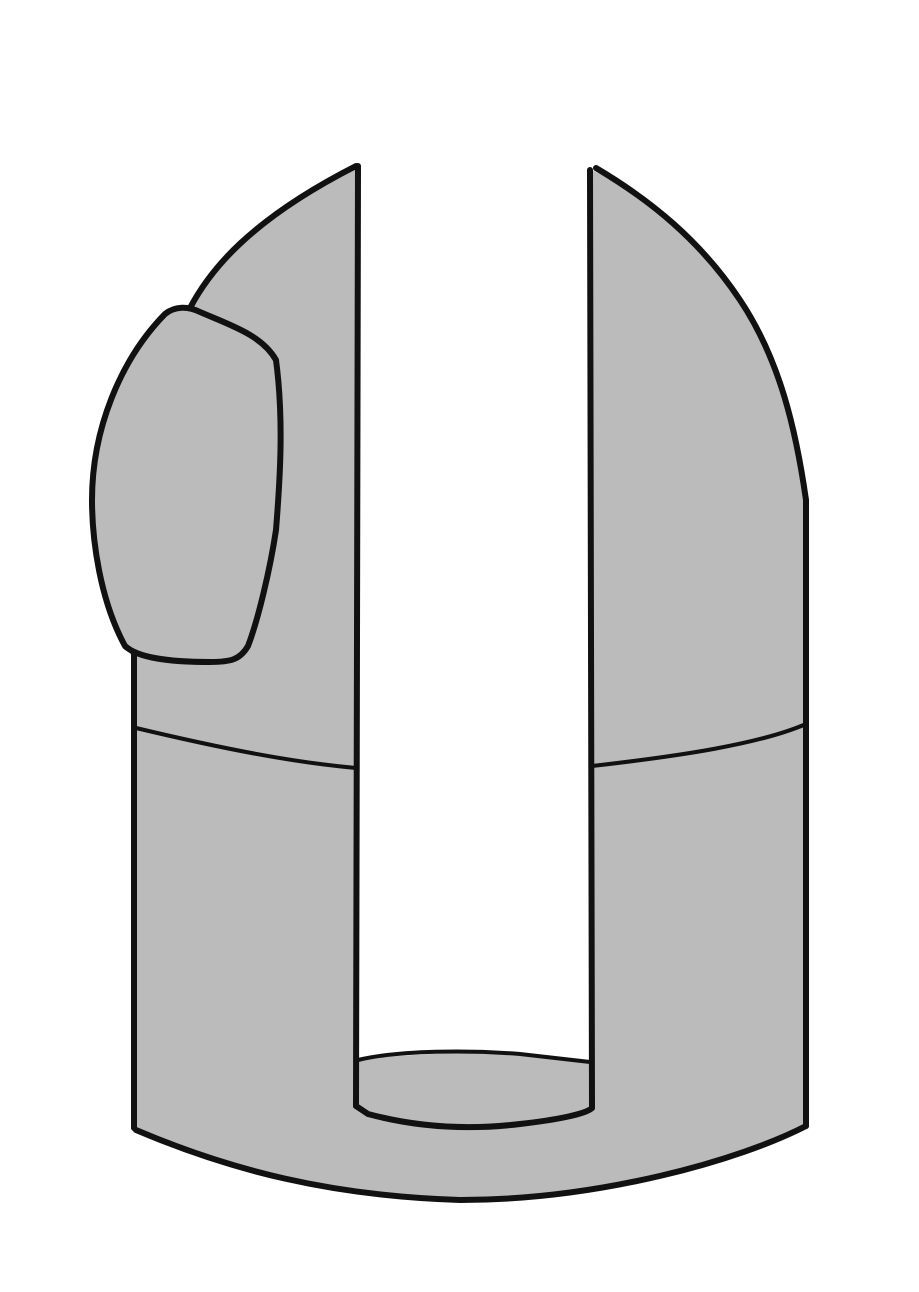 Image resolution: width=919 pixels, height=1292 pixels. Describe the element at coordinates (474, 1056) in the screenshot. I see `slot-floor-back-curve` at that location.